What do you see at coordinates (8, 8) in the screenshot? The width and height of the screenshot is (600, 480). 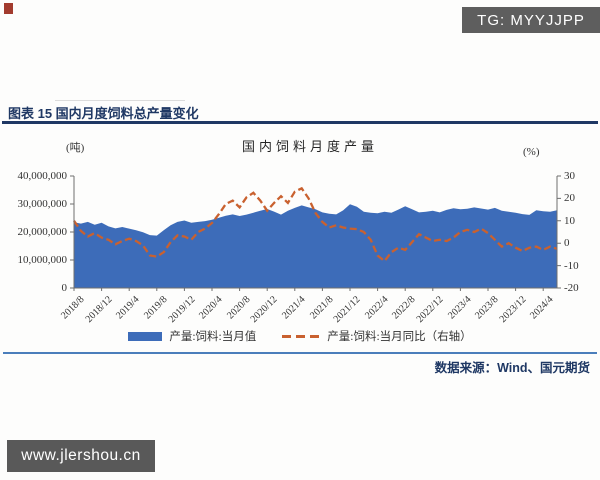 I see `red-corner-mark` at bounding box center [8, 8].